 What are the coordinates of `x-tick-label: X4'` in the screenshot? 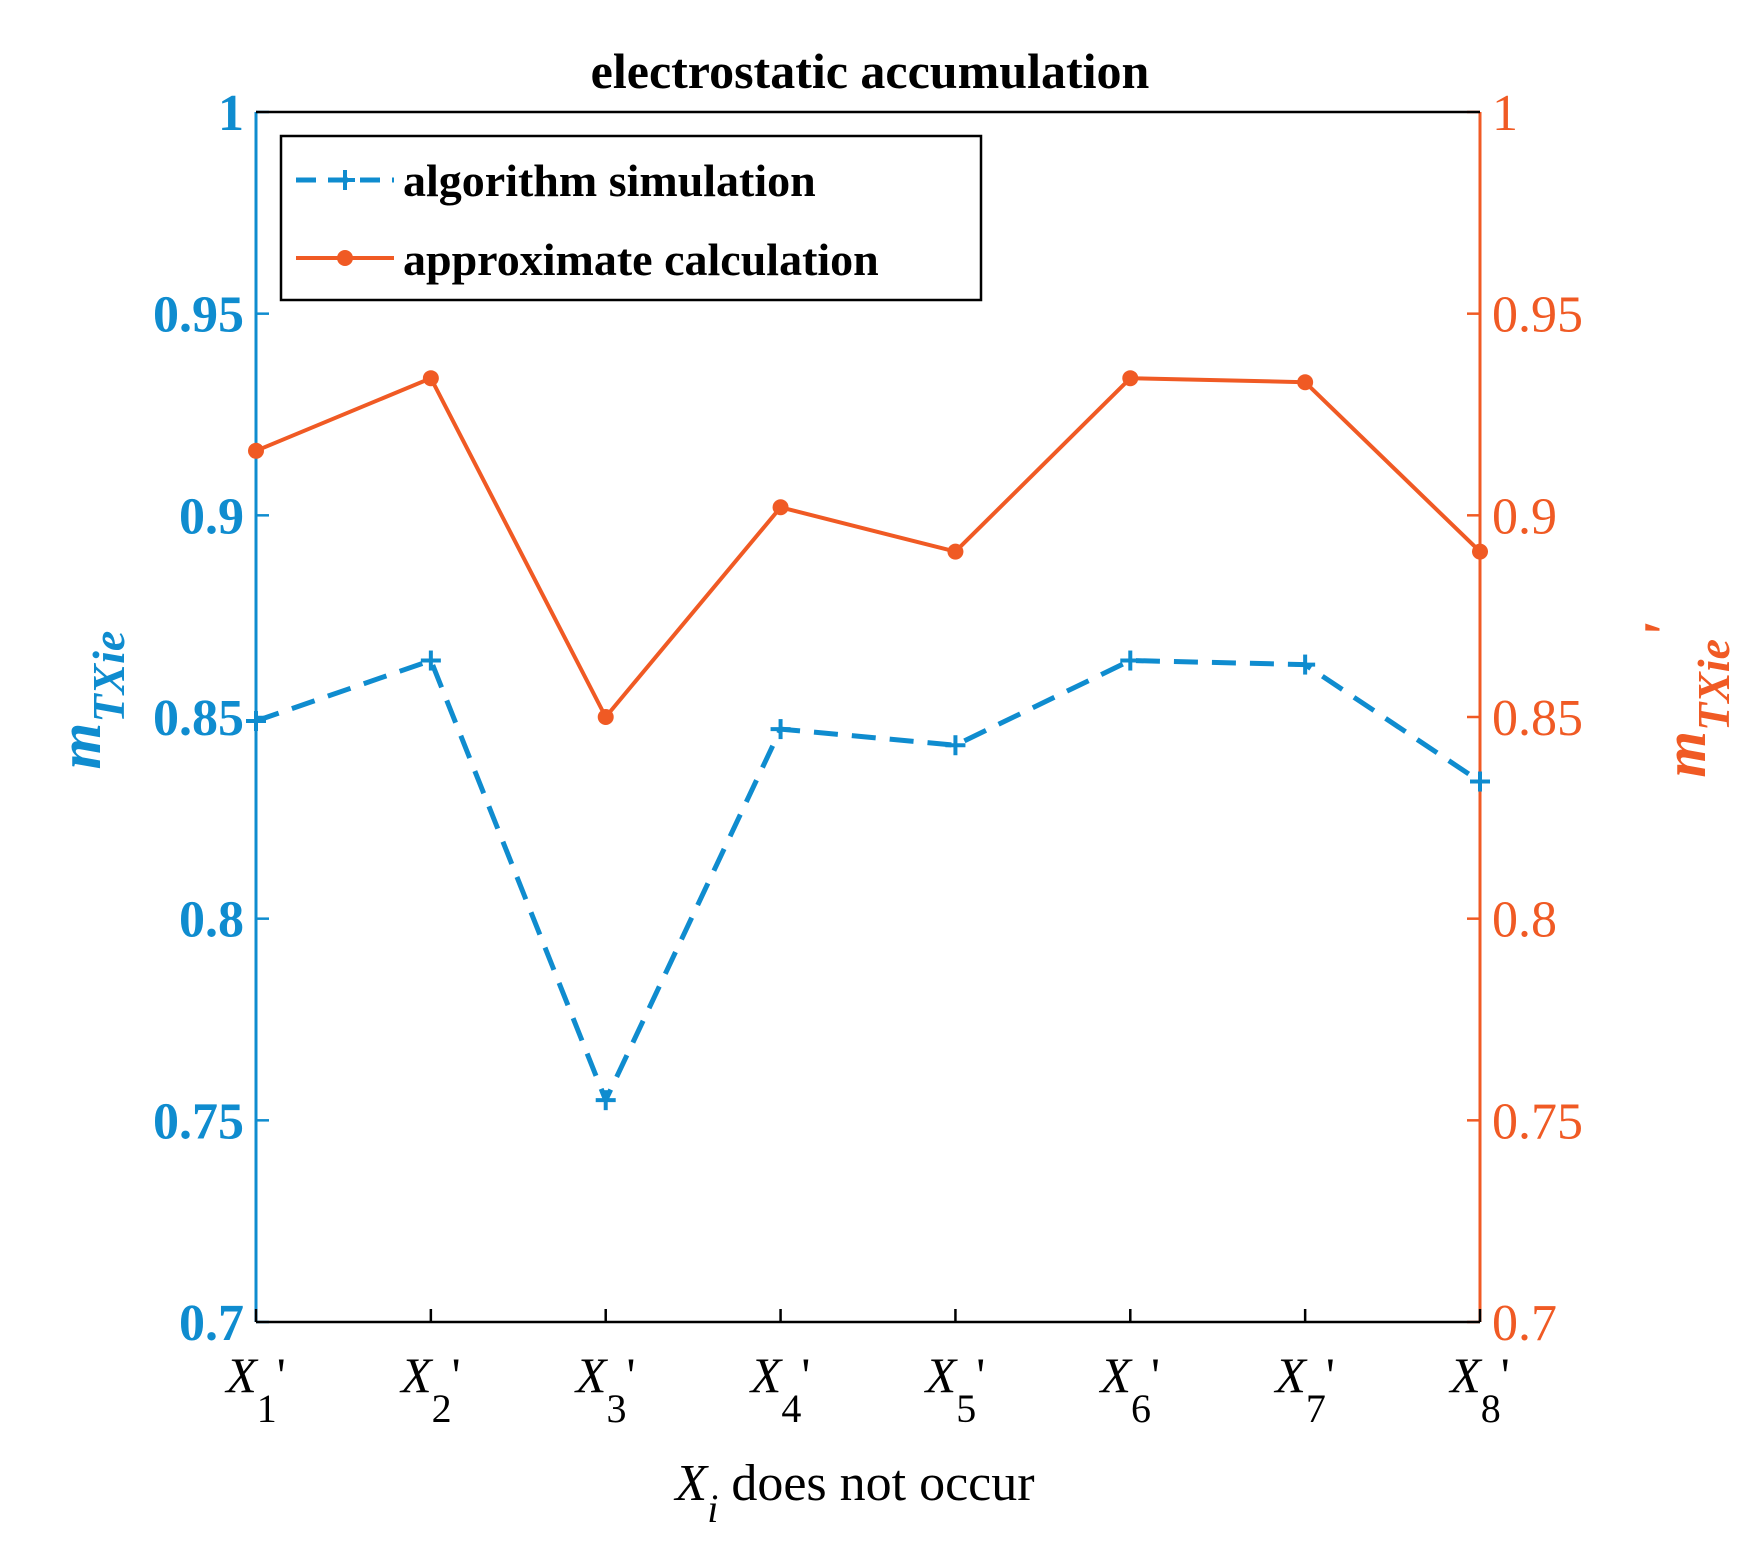 It's located at (780, 1389).